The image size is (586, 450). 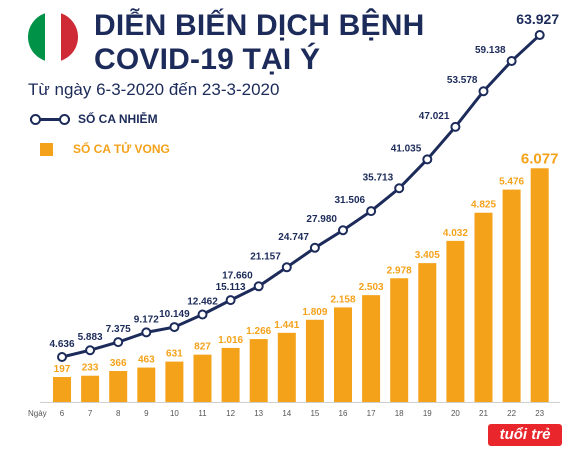 I want to click on death-bar-label: 463, so click(x=146, y=360).